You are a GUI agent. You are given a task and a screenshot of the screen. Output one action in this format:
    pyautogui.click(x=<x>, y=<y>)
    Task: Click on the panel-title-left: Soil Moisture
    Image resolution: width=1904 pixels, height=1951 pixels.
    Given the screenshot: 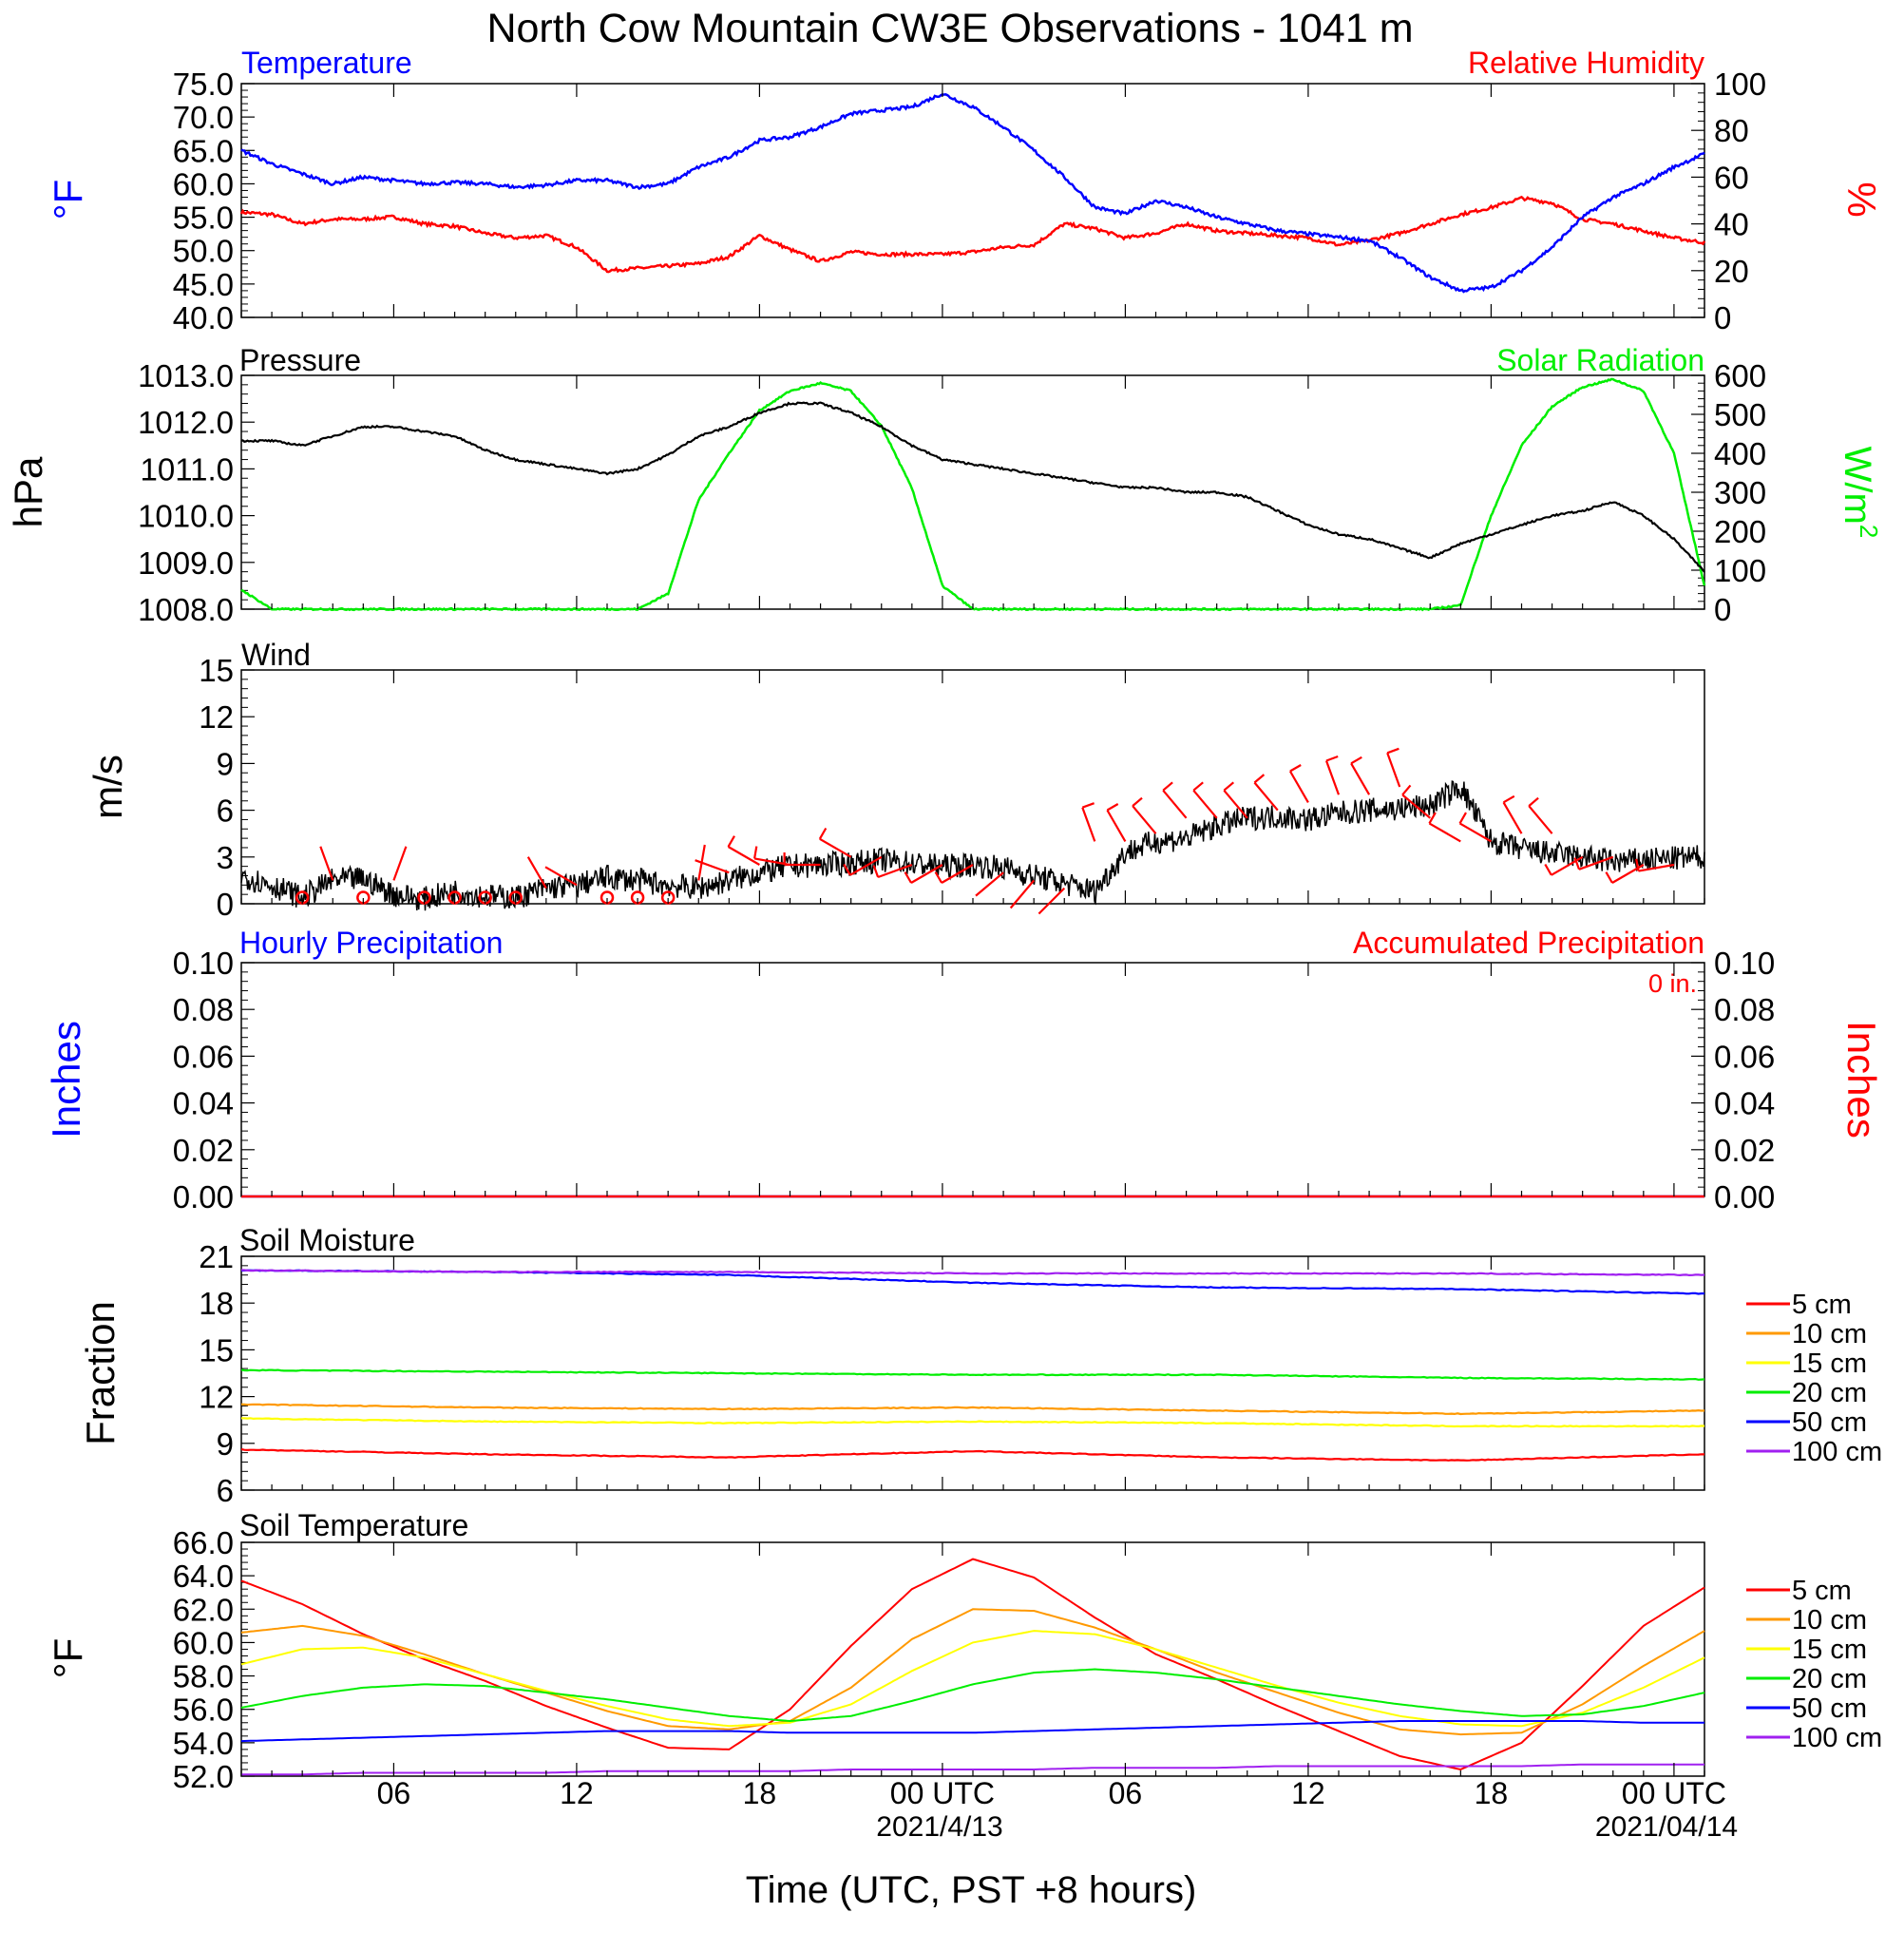 What is the action you would take?
    pyautogui.click(x=327, y=1240)
    